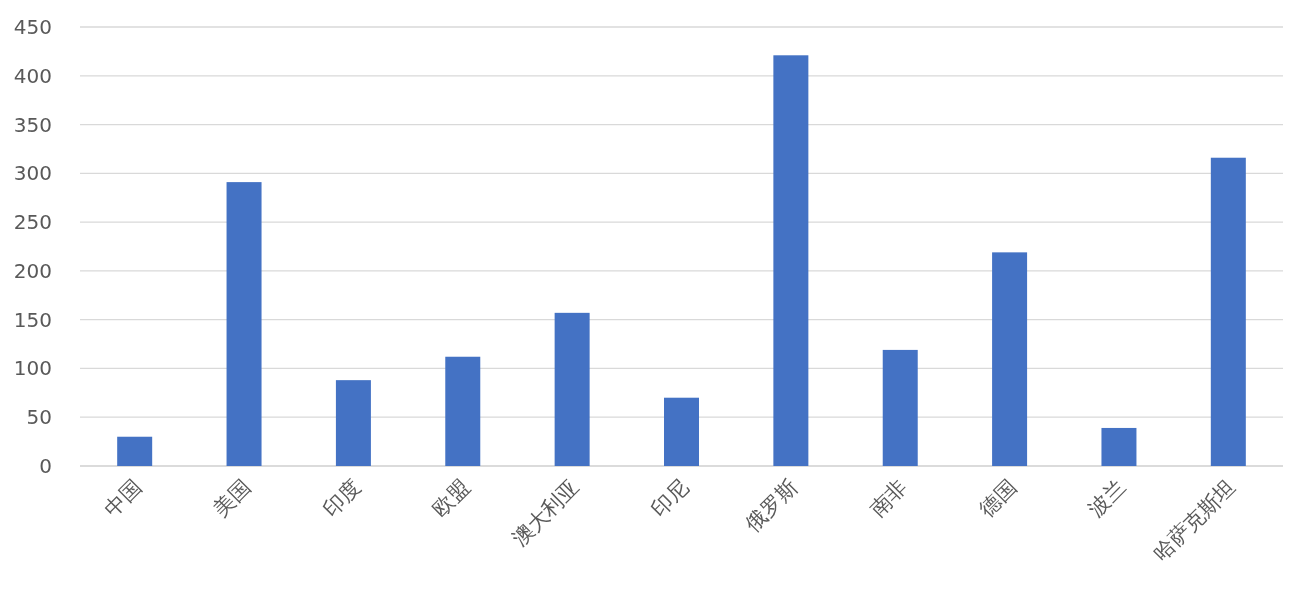 The height and width of the screenshot is (600, 1299). Describe the element at coordinates (32, 75) in the screenshot. I see `y-tick-label: 400` at that location.